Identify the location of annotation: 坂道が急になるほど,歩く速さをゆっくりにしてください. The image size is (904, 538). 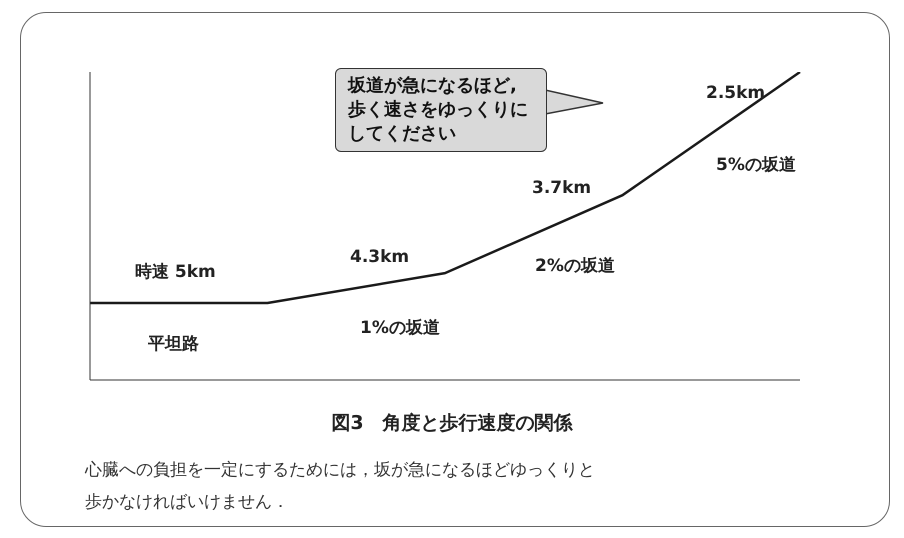
(438, 110).